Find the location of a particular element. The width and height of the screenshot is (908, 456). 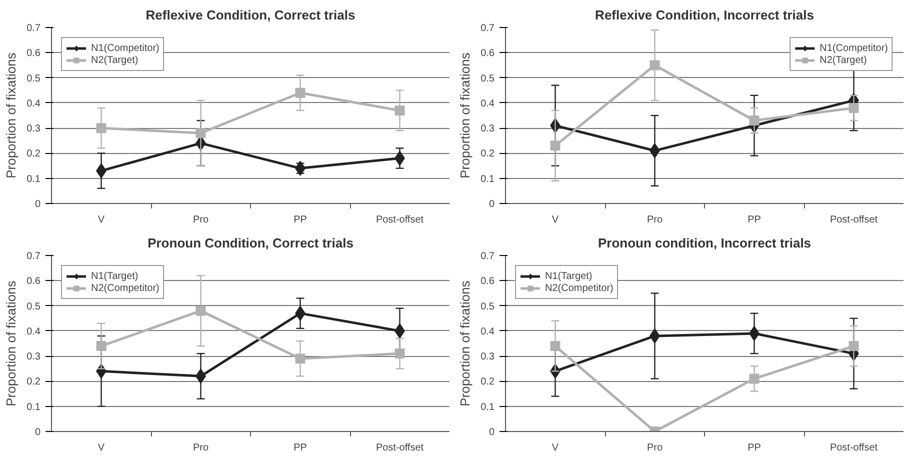

chart-title: Reflexive Condition, Correct trials is located at coordinates (251, 15).